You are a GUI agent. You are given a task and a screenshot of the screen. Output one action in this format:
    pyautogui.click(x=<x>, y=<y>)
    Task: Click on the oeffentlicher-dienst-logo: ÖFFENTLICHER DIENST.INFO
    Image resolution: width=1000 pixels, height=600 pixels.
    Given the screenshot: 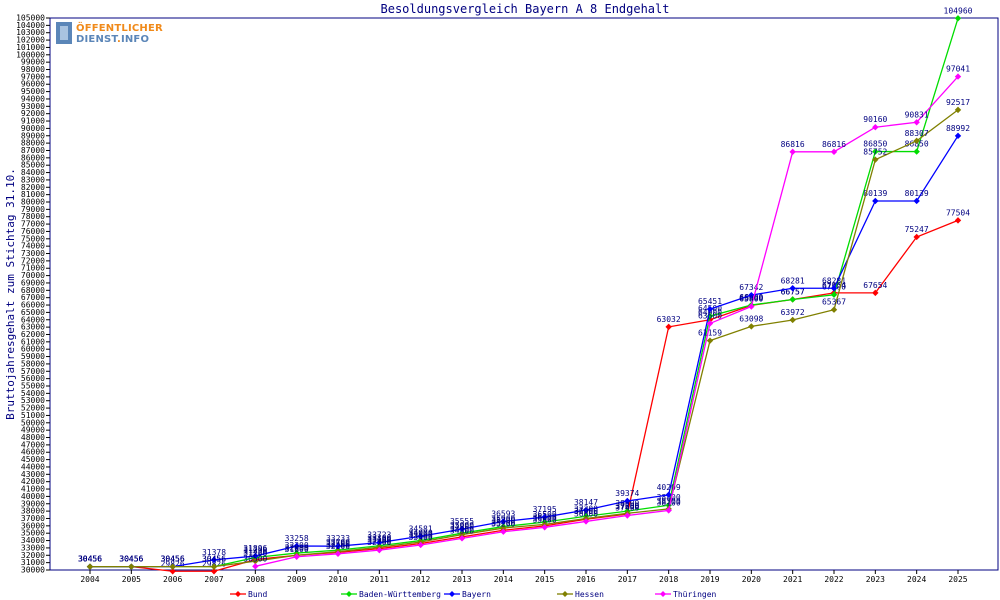 What is the action you would take?
    pyautogui.click(x=109, y=34)
    